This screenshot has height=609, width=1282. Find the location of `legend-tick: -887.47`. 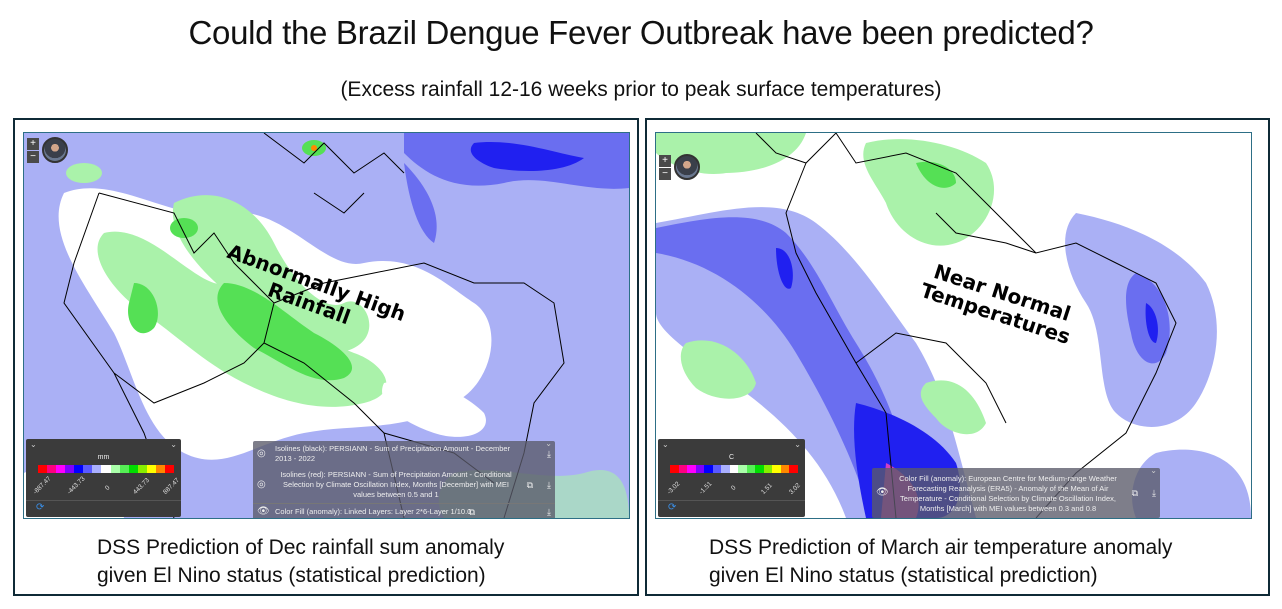

legend-tick: -887.47 is located at coordinates (42, 485).